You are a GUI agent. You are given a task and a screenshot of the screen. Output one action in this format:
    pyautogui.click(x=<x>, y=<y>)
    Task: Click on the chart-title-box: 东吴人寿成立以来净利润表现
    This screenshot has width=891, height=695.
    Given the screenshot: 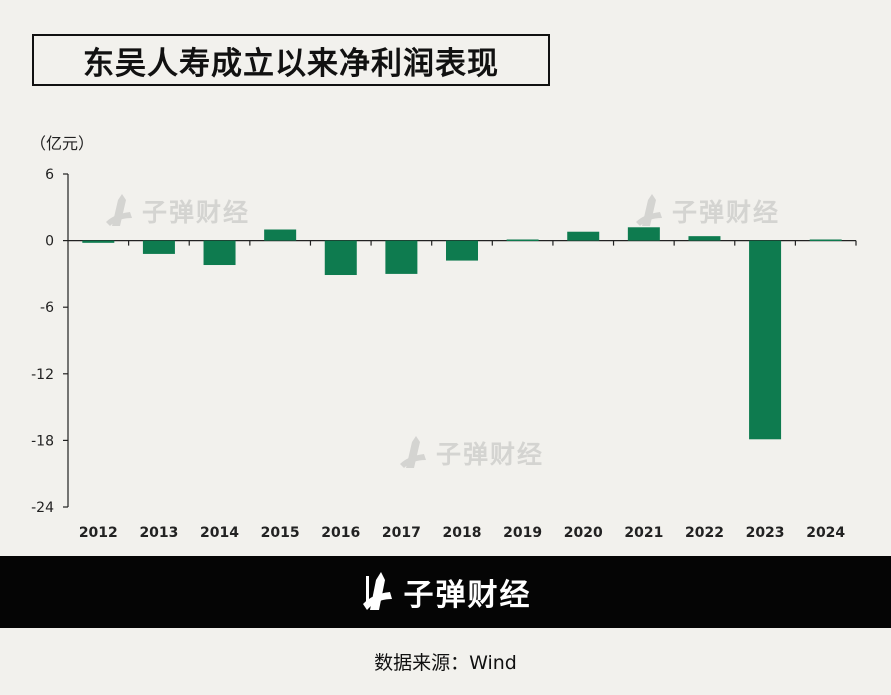 What is the action you would take?
    pyautogui.click(x=291, y=60)
    